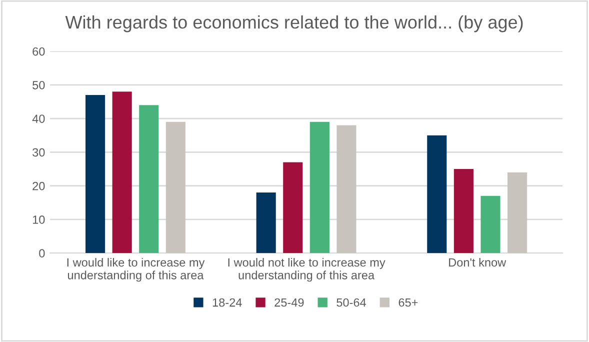  I want to click on y-tick-label: 30, so click(38, 152).